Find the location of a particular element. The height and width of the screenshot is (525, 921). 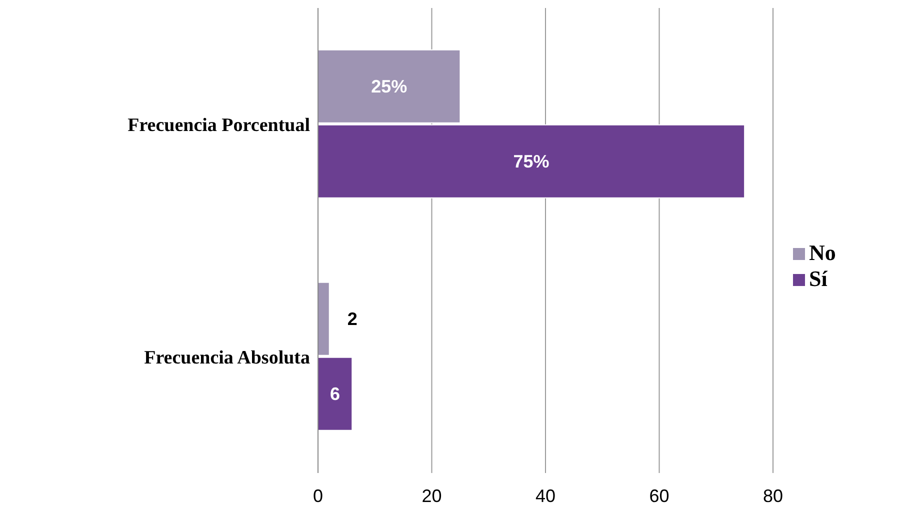

x-tick-label: 40 is located at coordinates (545, 496).